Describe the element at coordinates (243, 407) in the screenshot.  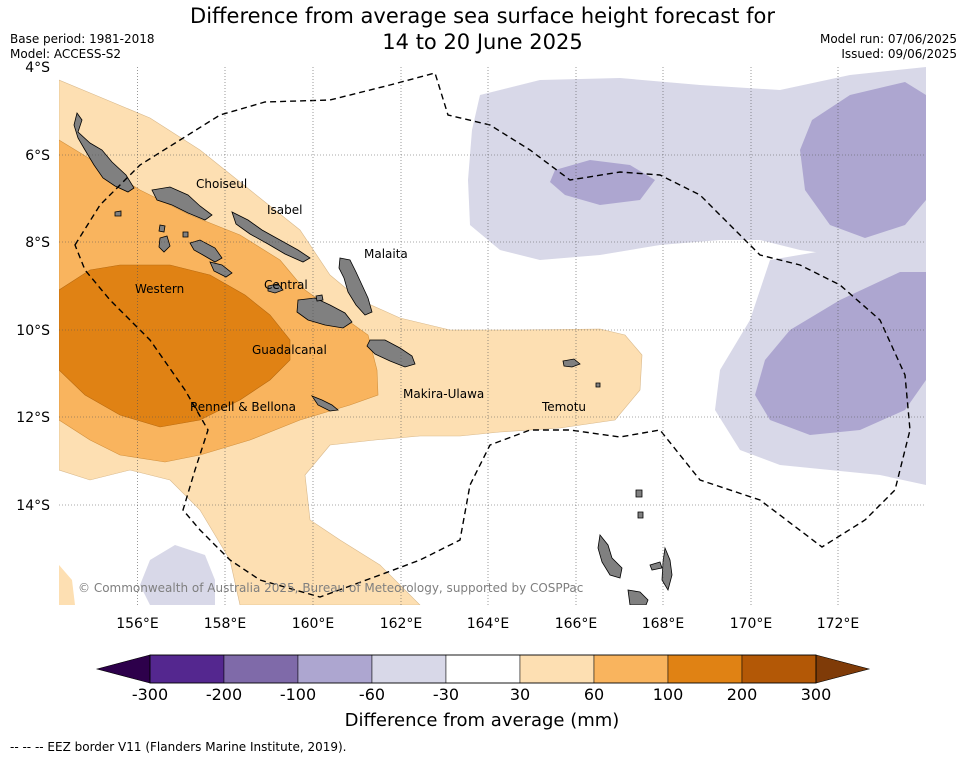
I see `place-rennell-bellona: Rennell & Bellona` at that location.